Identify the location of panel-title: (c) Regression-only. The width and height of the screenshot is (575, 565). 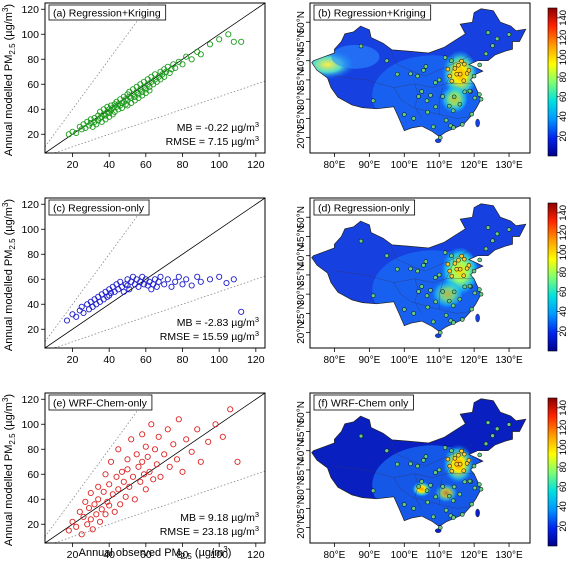
(99, 209).